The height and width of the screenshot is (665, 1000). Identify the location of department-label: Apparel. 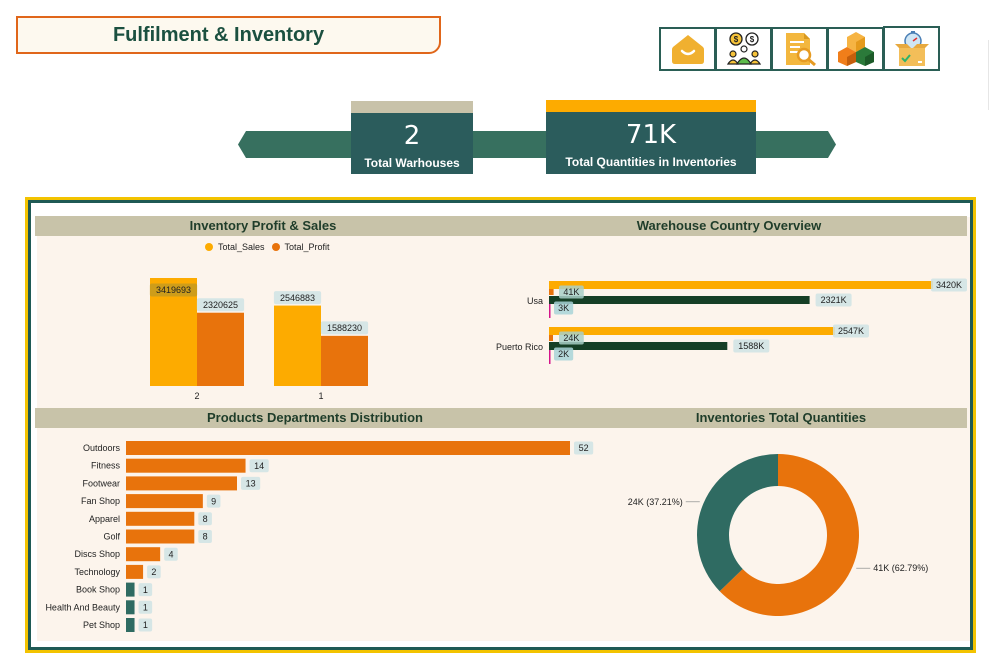
(104, 519).